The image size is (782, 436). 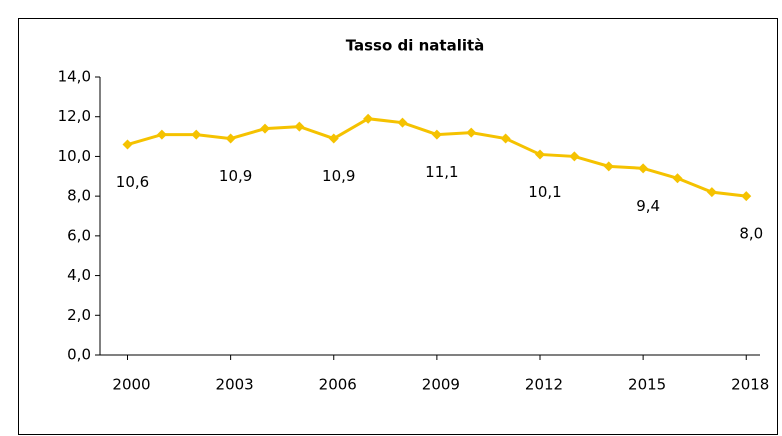 What do you see at coordinates (235, 385) in the screenshot?
I see `x-tick-label: 2003` at bounding box center [235, 385].